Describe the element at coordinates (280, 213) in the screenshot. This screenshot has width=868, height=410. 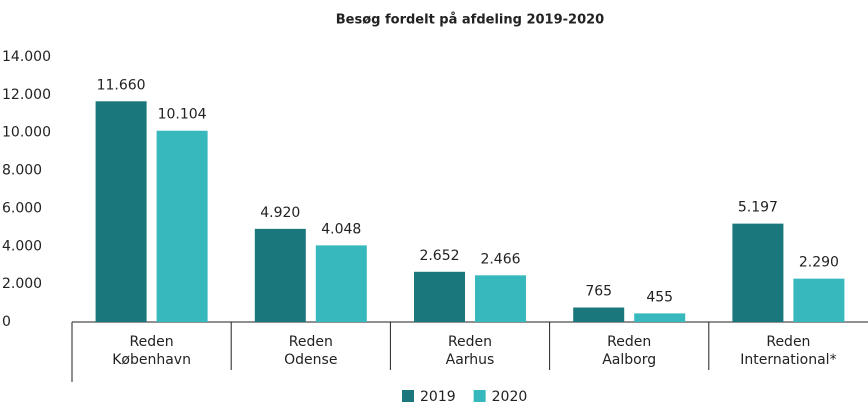
I see `data-label: 4.920` at that location.